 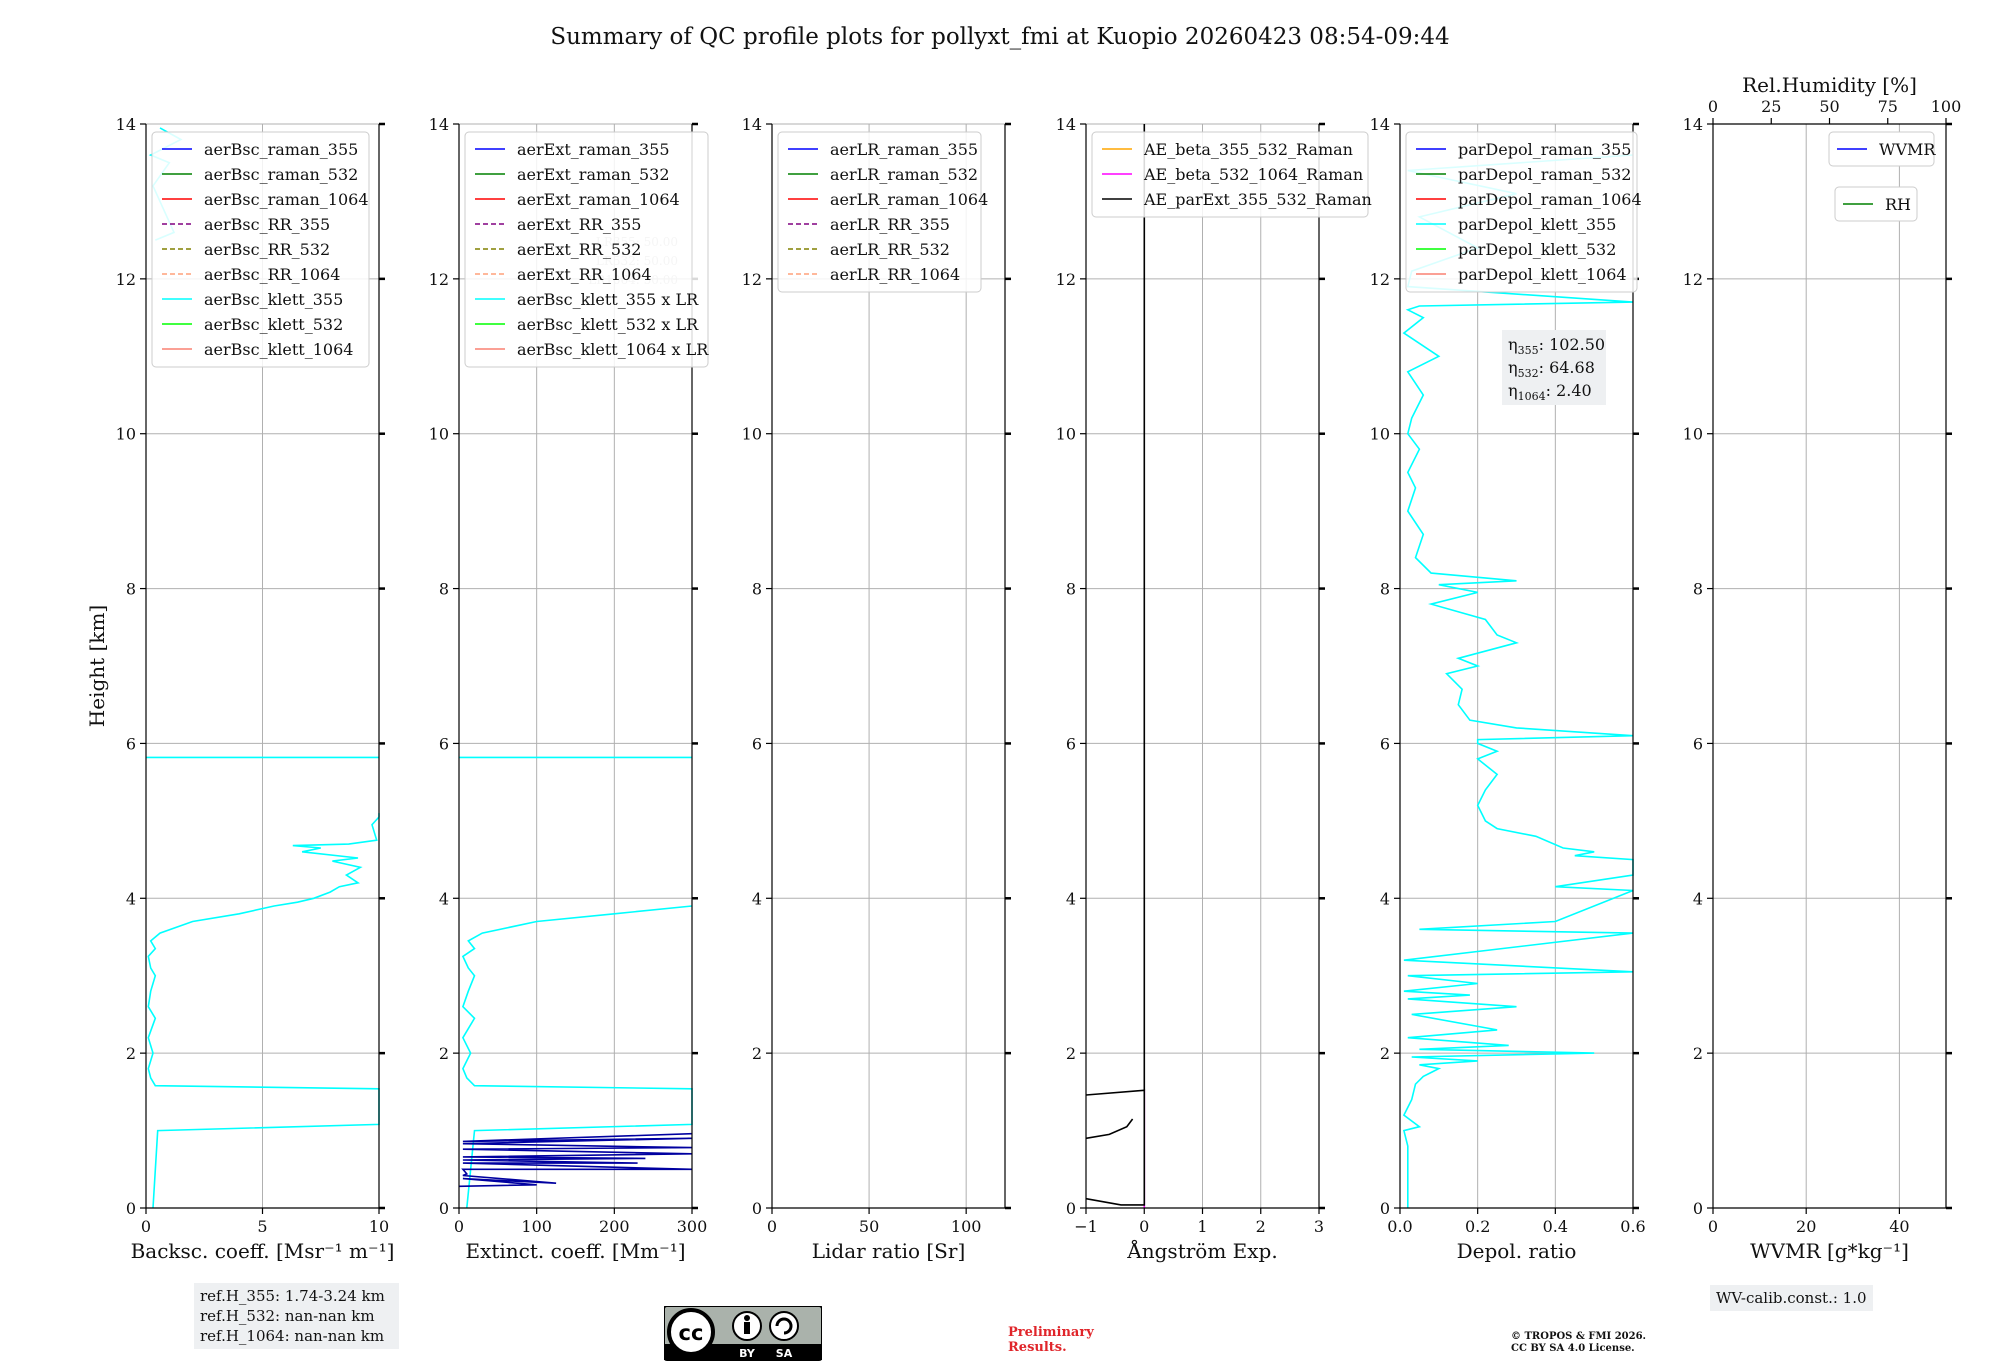 I want to click on legend-entry: aerBsc_raman_355, so click(x=281, y=149).